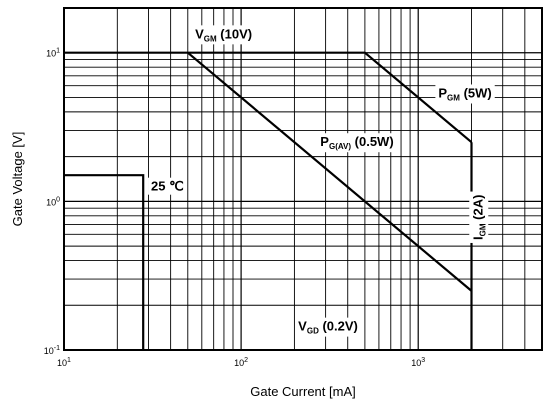 The height and width of the screenshot is (410, 543). I want to click on y-tick-label: 10¹, so click(53, 53).